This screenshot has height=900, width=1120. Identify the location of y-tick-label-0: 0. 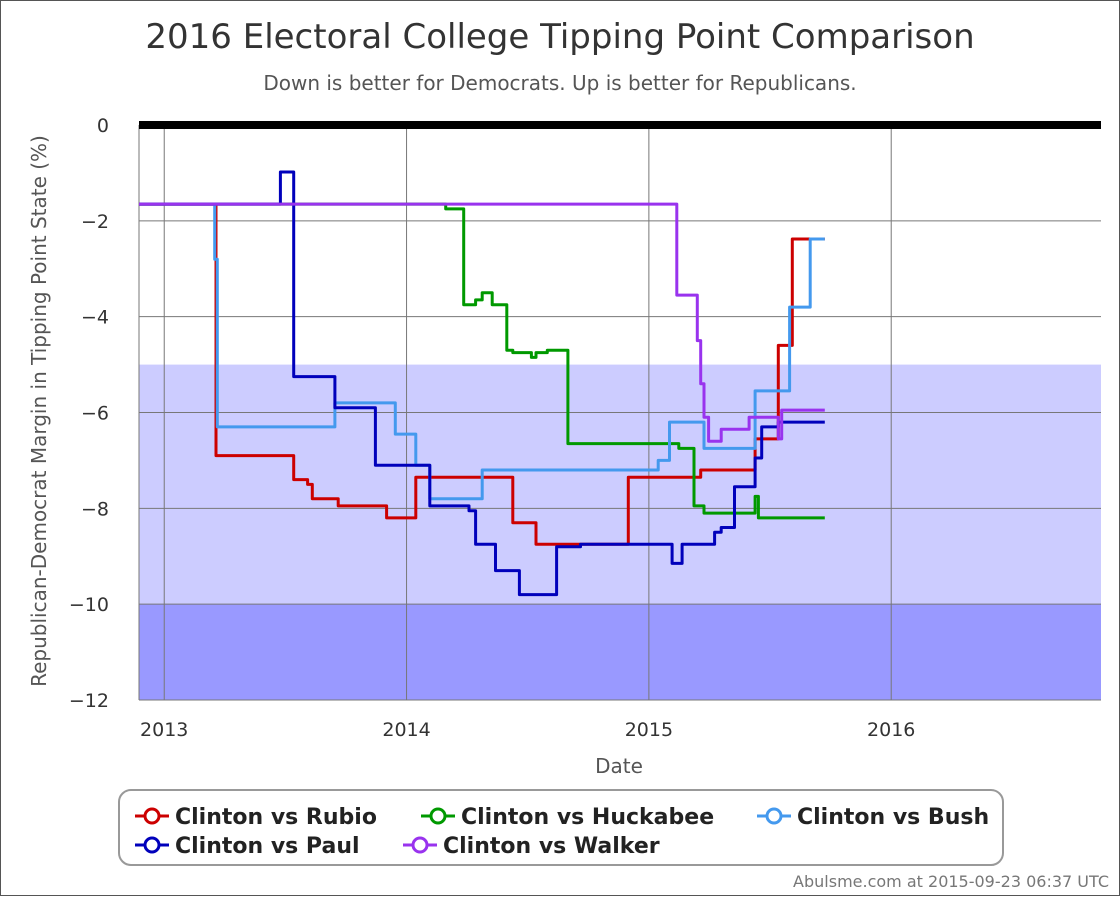
(103, 126).